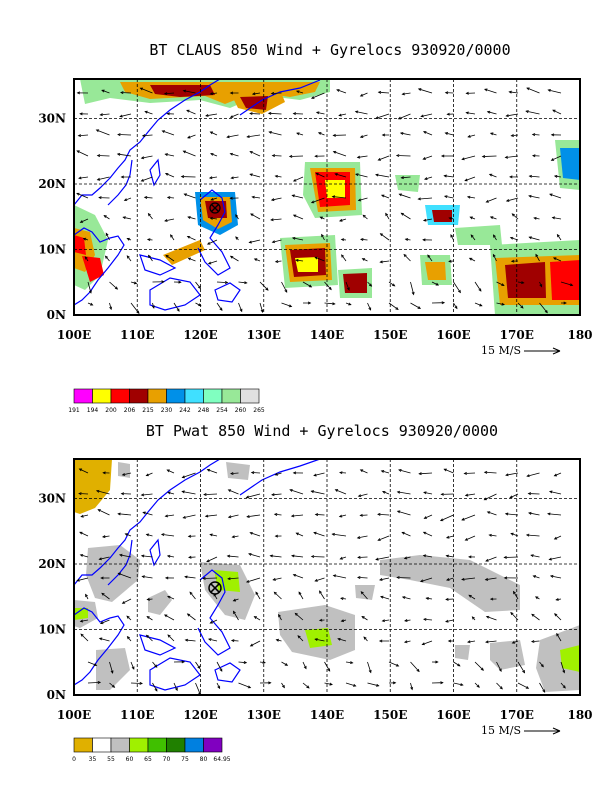  I want to click on y-tick-label: 0N, so click(56, 695).